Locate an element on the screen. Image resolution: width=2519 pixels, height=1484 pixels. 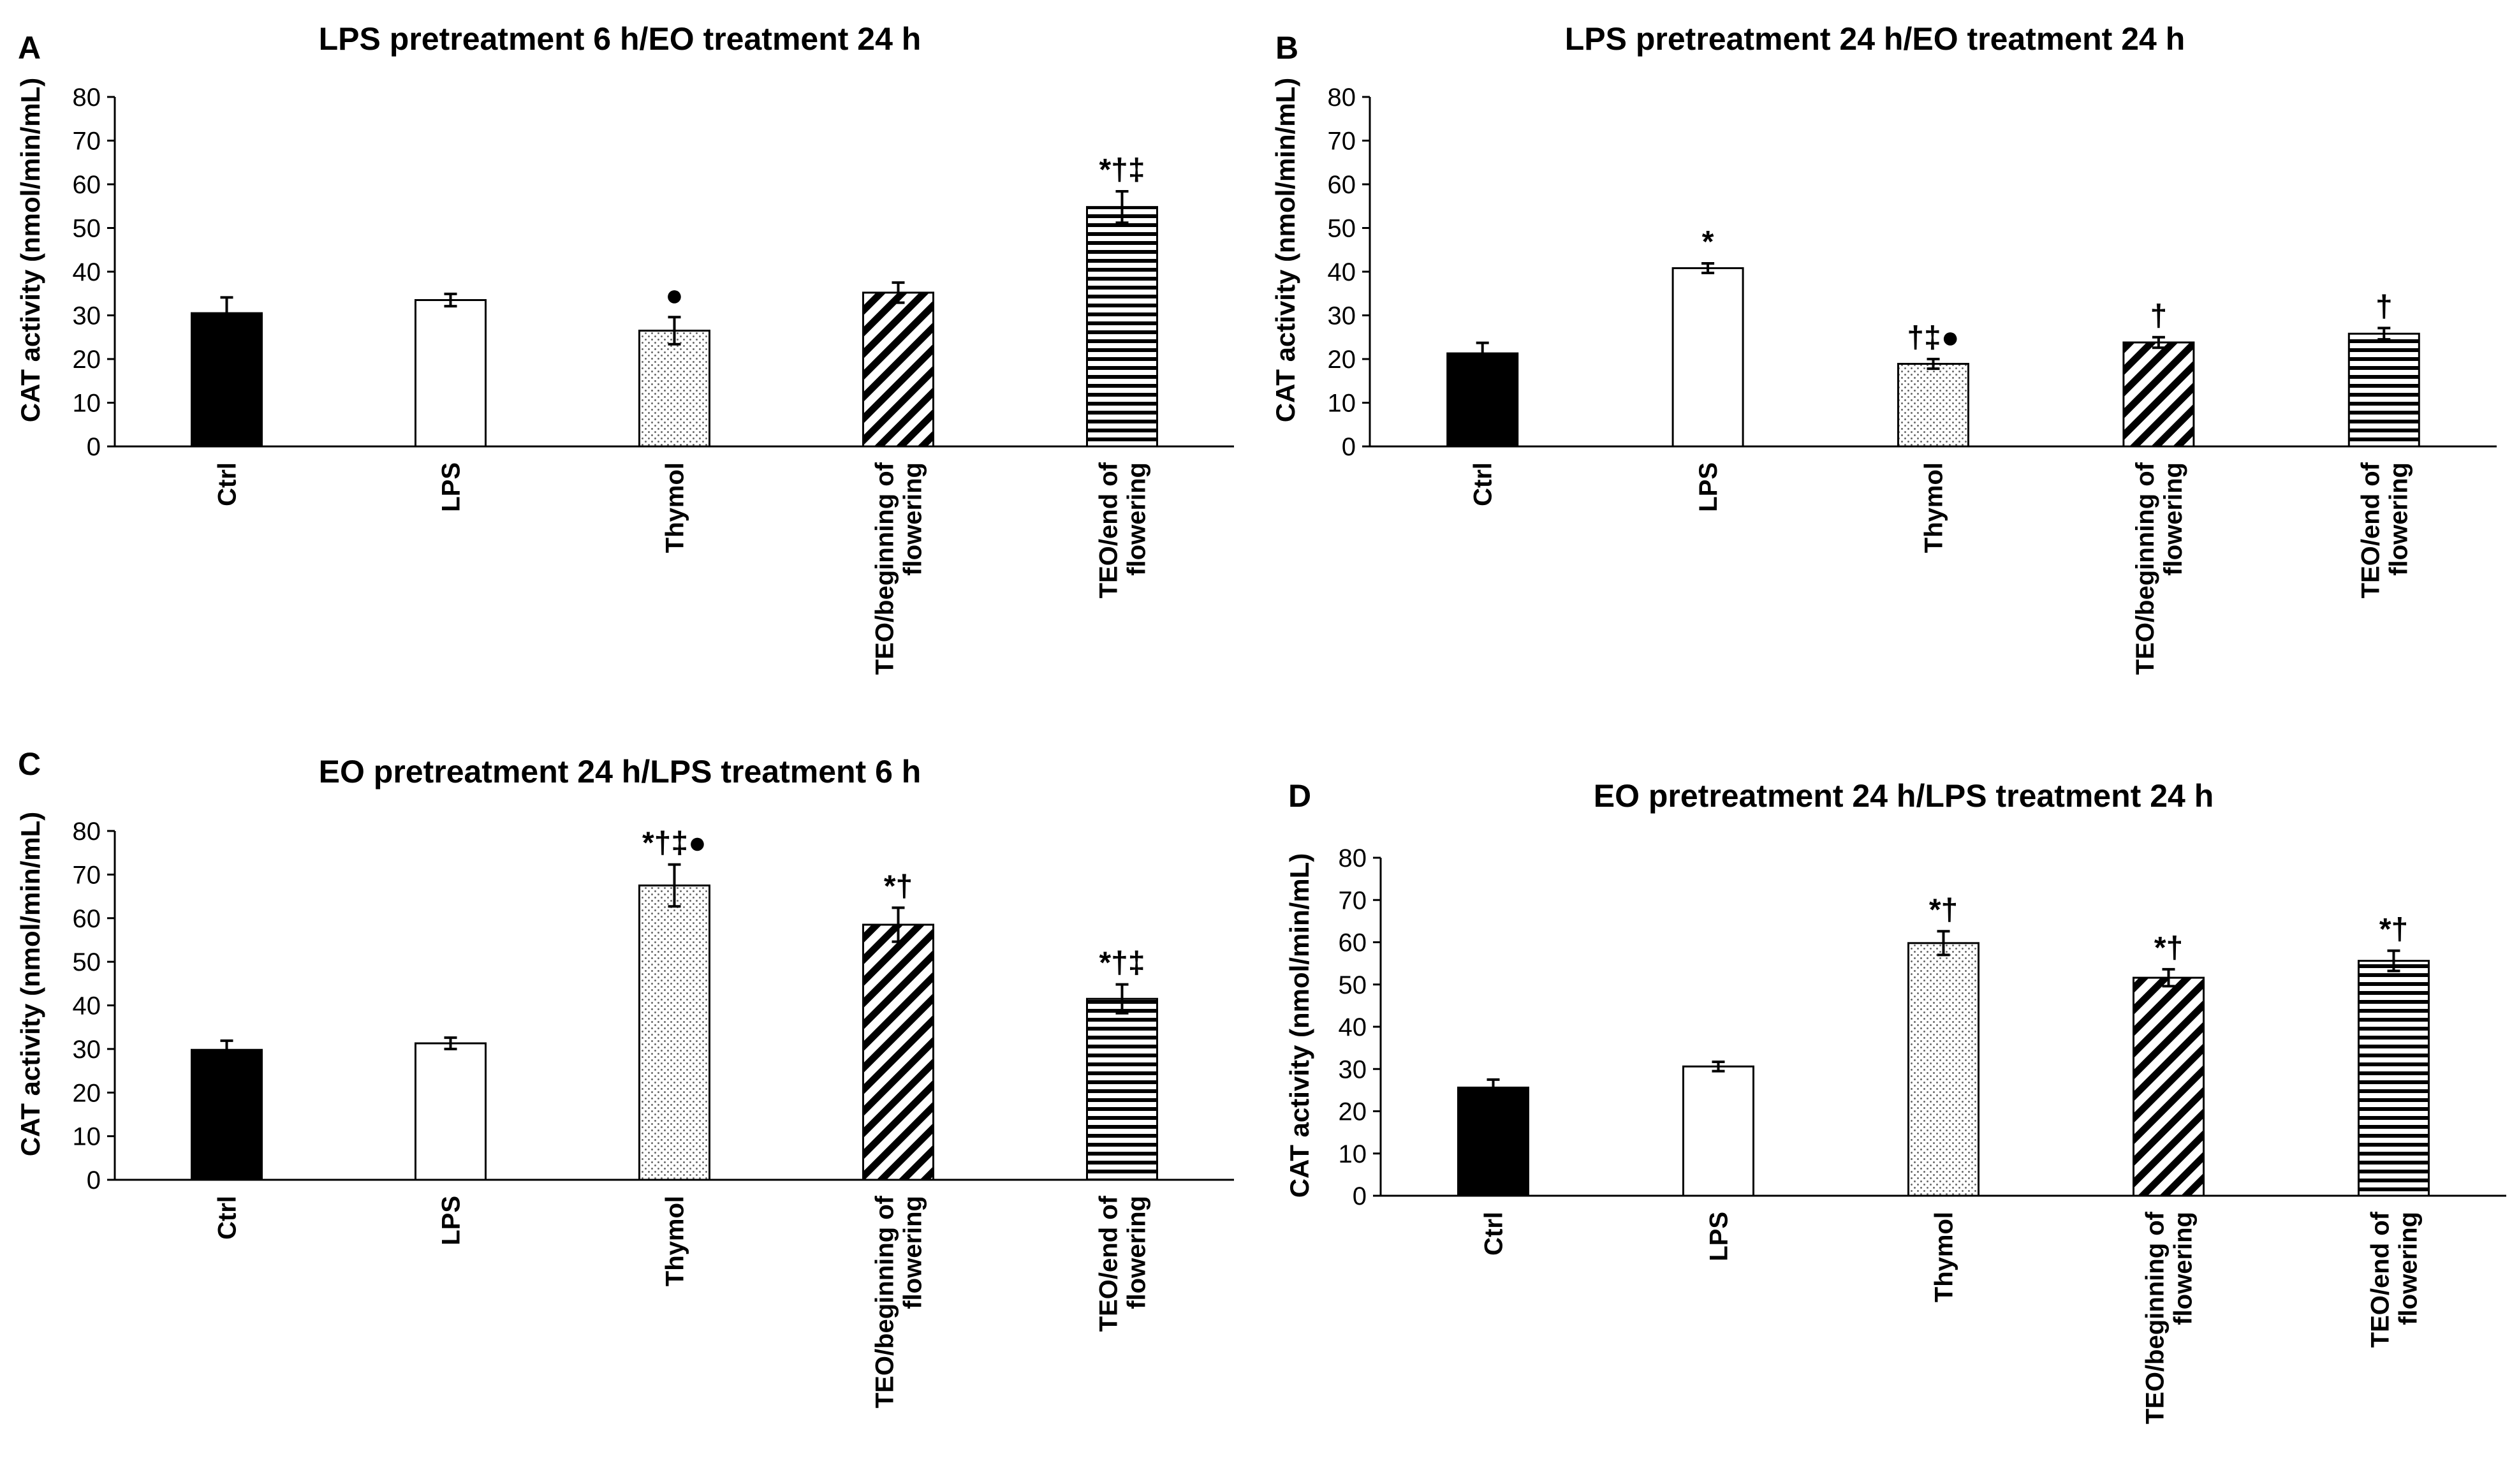
panel-letter-d: D is located at coordinates (1299, 796).